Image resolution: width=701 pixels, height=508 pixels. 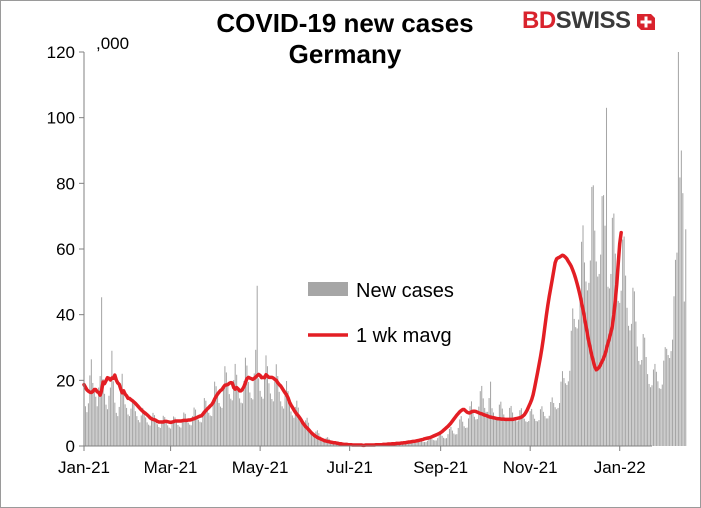 What do you see at coordinates (65, 249) in the screenshot?
I see `y-axis-ticks: 0 20 40 60 80 100 120` at bounding box center [65, 249].